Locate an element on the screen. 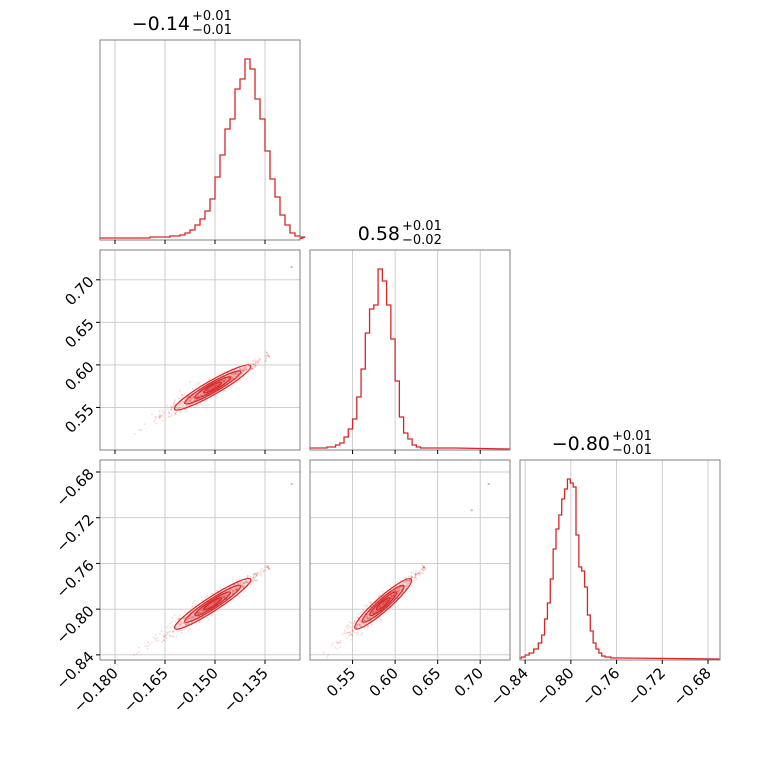  x-tick-label: −0.165 is located at coordinates (146, 690).